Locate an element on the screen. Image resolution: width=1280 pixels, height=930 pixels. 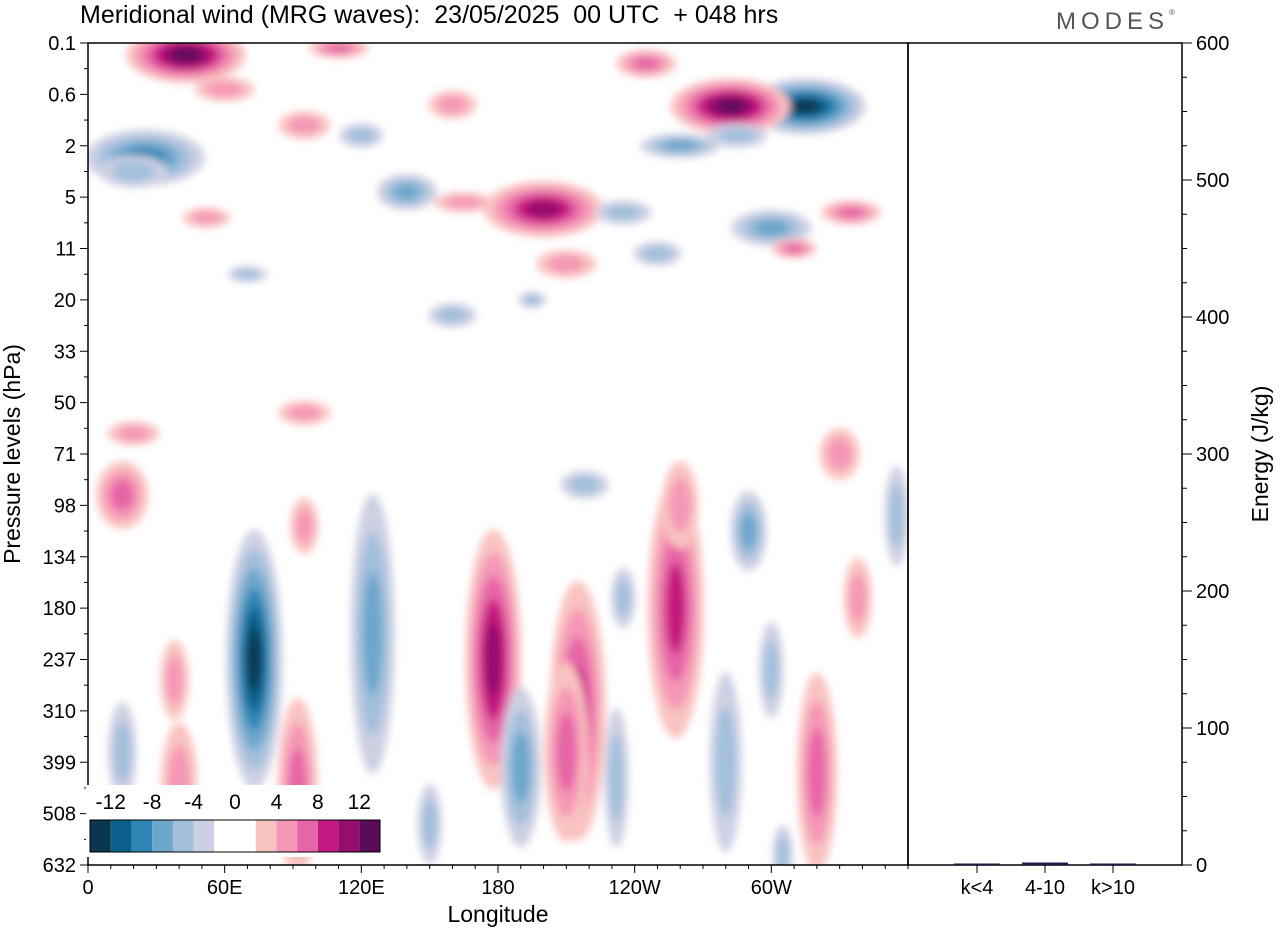
y-tick-label: 0.6 is located at coordinates (62, 95).